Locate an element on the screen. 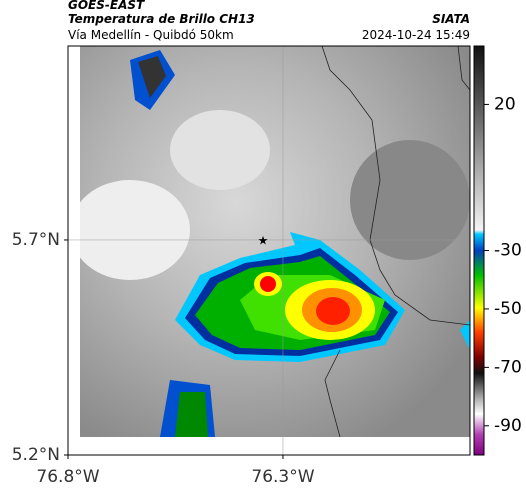 The image size is (526, 491). region: Vía Medellín - Quibdó 50km is located at coordinates (151, 35).